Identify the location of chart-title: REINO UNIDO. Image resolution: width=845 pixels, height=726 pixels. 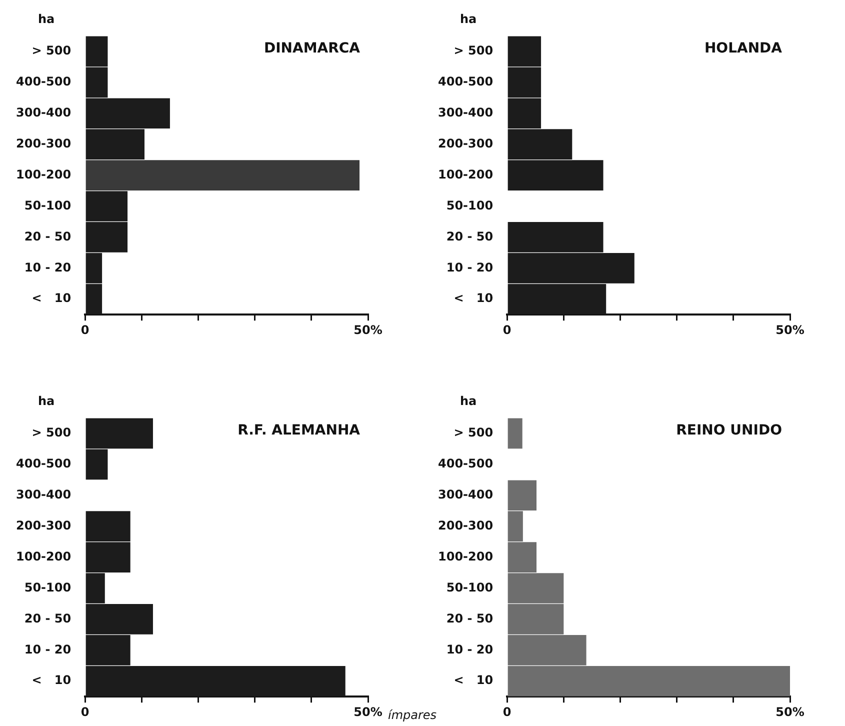
(729, 430).